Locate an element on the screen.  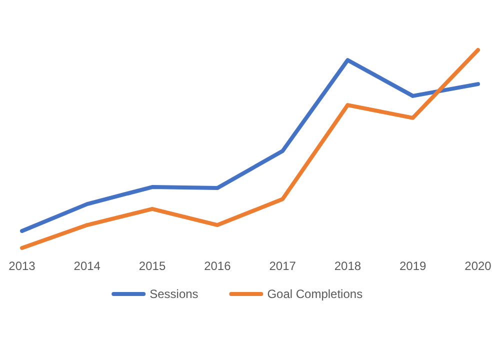
x-tick-label: 2020 is located at coordinates (478, 266).